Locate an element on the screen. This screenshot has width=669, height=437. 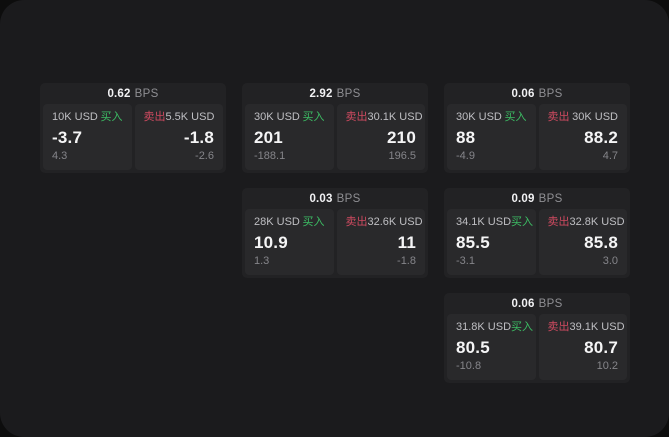
sell-sub-value: -1.8 is located at coordinates (406, 261).